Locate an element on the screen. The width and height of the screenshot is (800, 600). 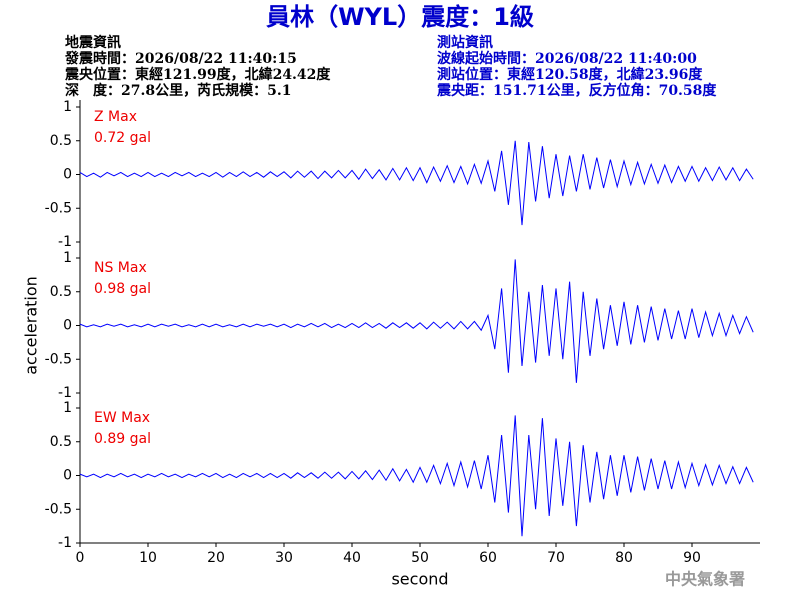
x-tick-label: 30 is located at coordinates (284, 558).